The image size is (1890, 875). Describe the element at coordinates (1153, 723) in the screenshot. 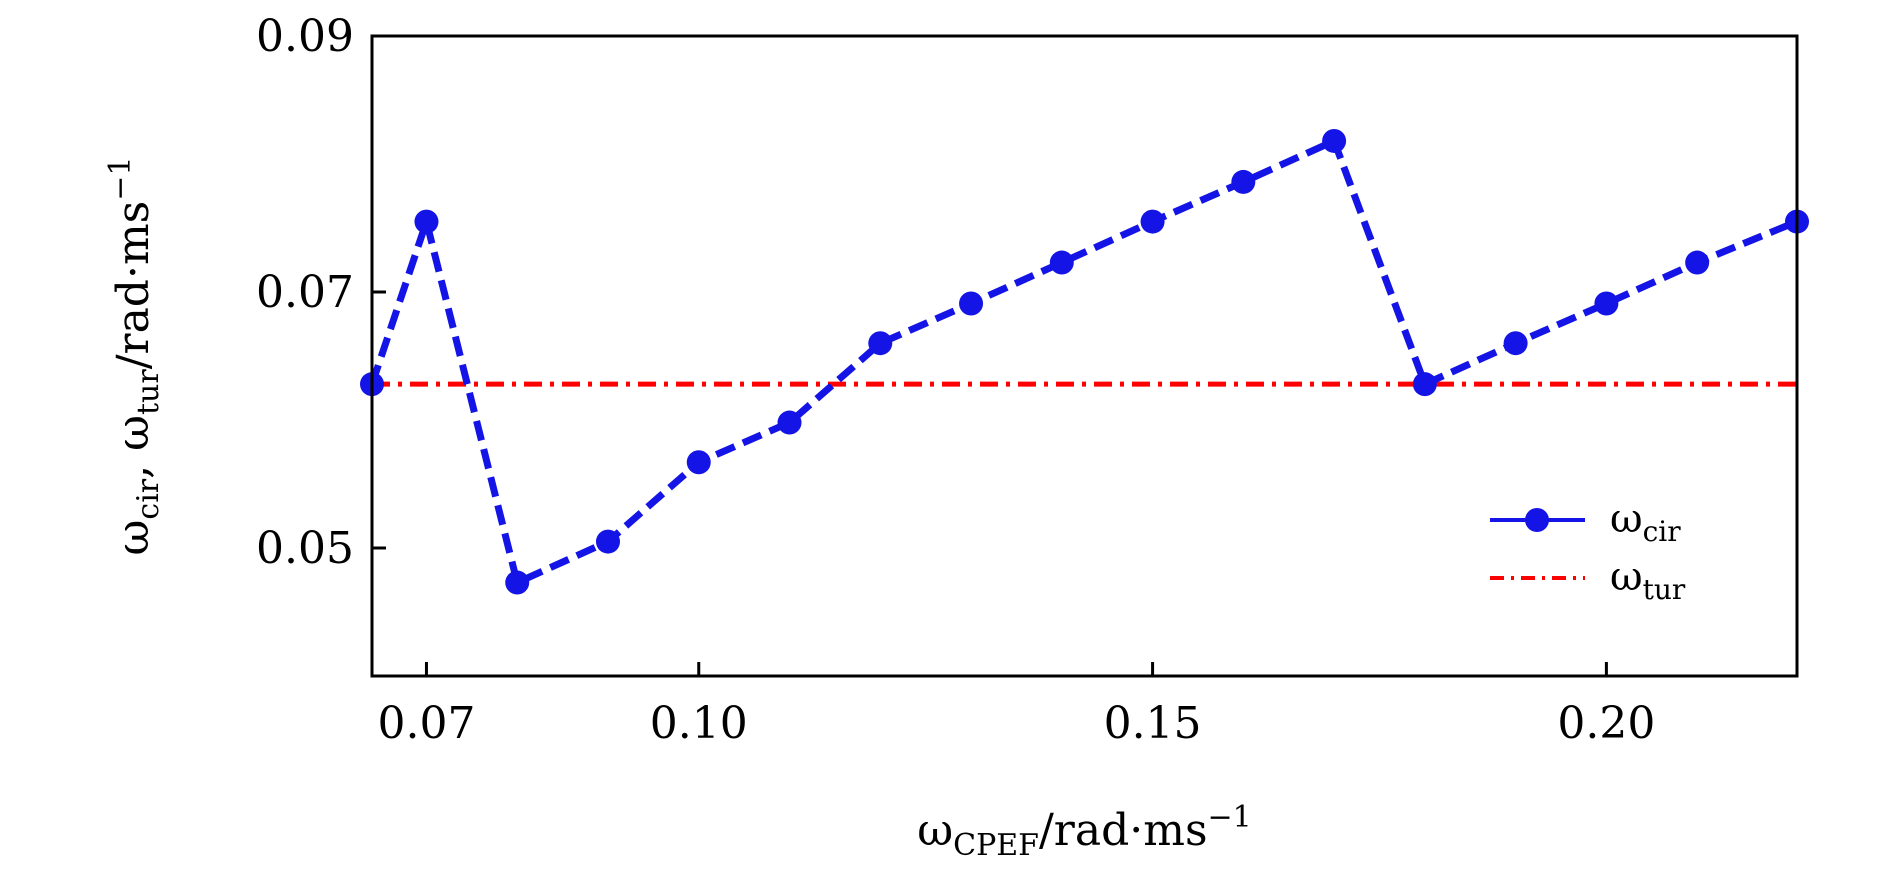

I see `x-tick-label: 0.15` at that location.